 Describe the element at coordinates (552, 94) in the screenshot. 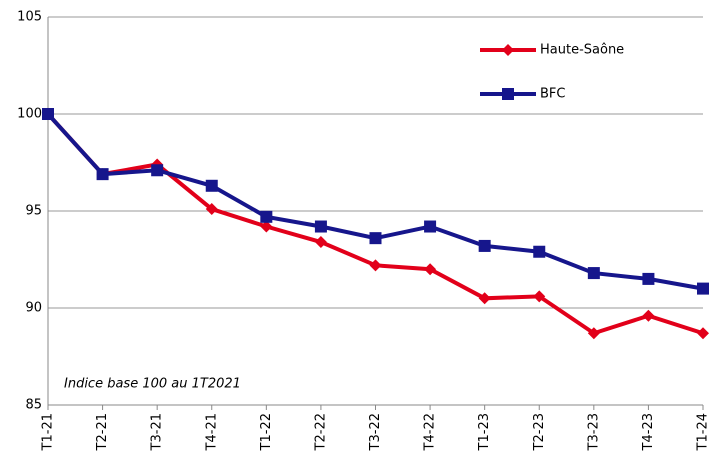

I see `legend-label: BFC` at that location.